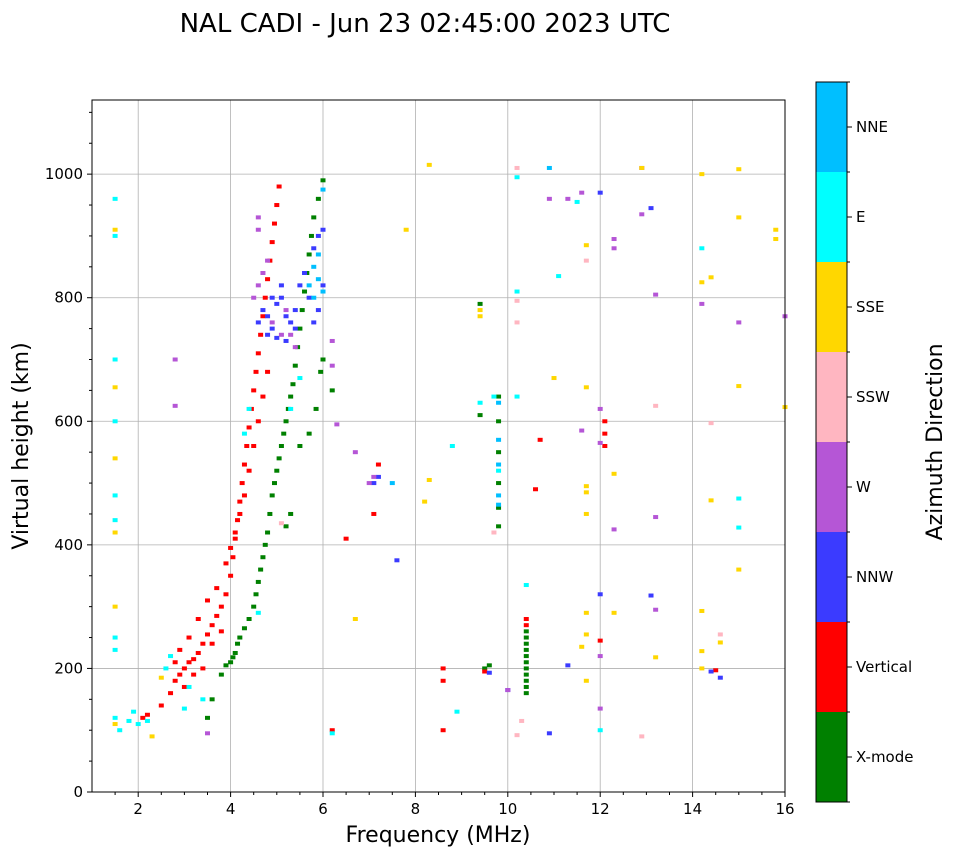 This screenshot has height=857, width=958. Describe the element at coordinates (873, 397) in the screenshot. I see `colorbar-label: SSW` at that location.